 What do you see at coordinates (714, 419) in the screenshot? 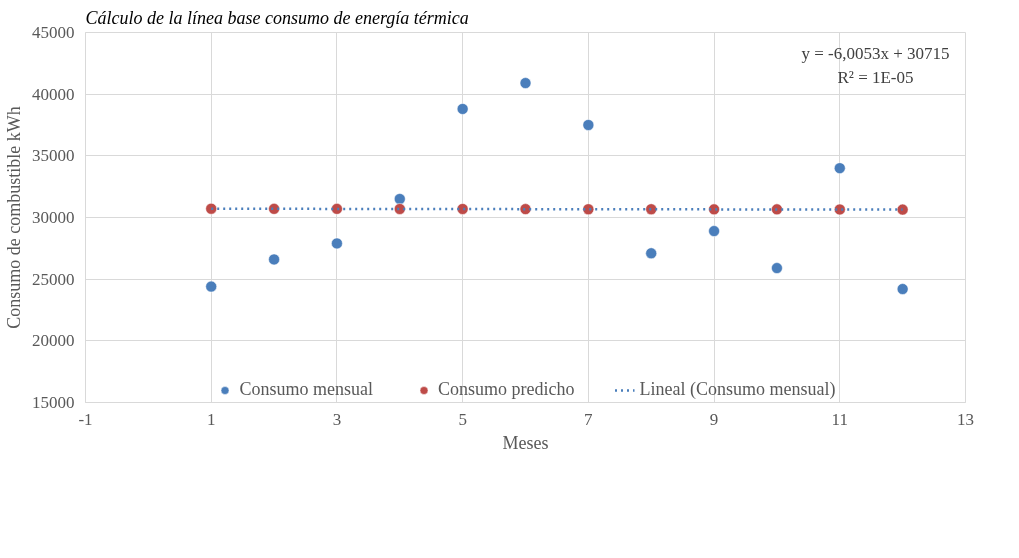
I see `x-tick-label: 9` at bounding box center [714, 419].